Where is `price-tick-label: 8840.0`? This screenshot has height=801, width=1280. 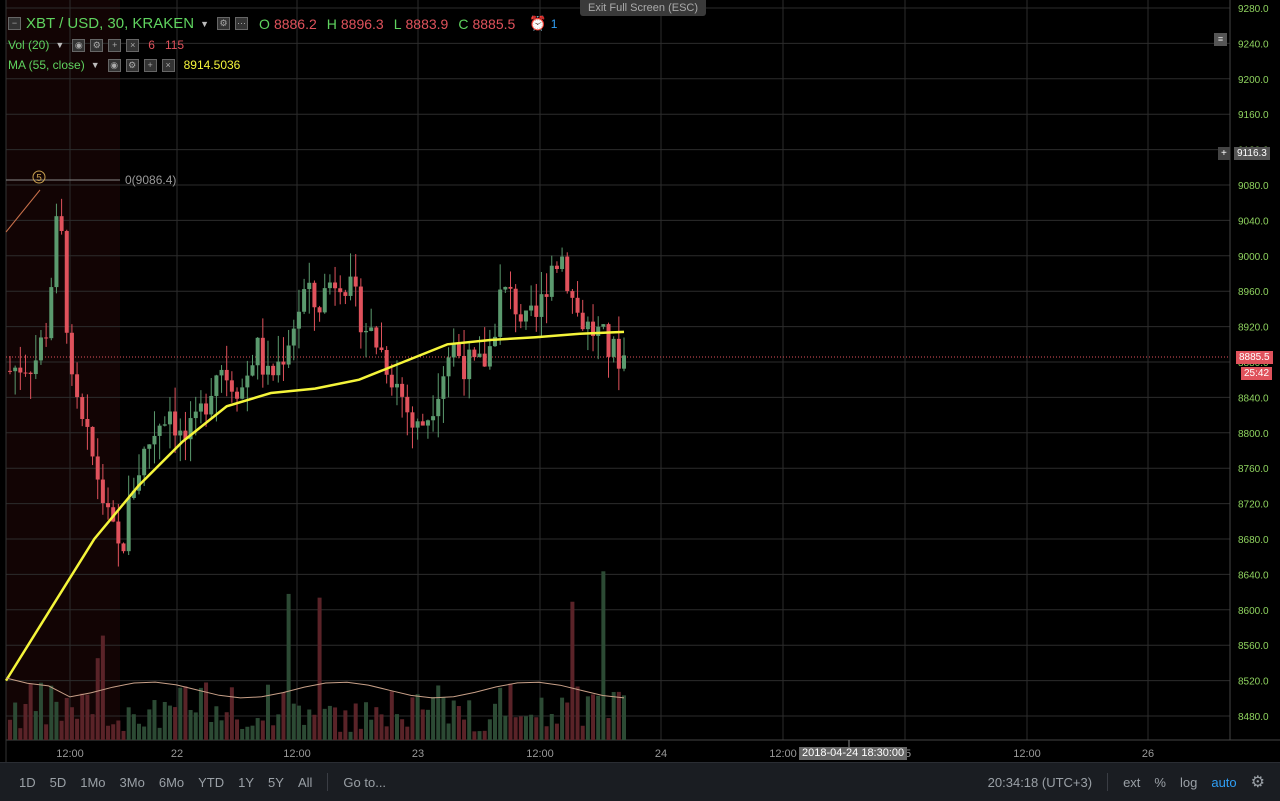 price-tick-label: 8840.0 is located at coordinates (1253, 398).